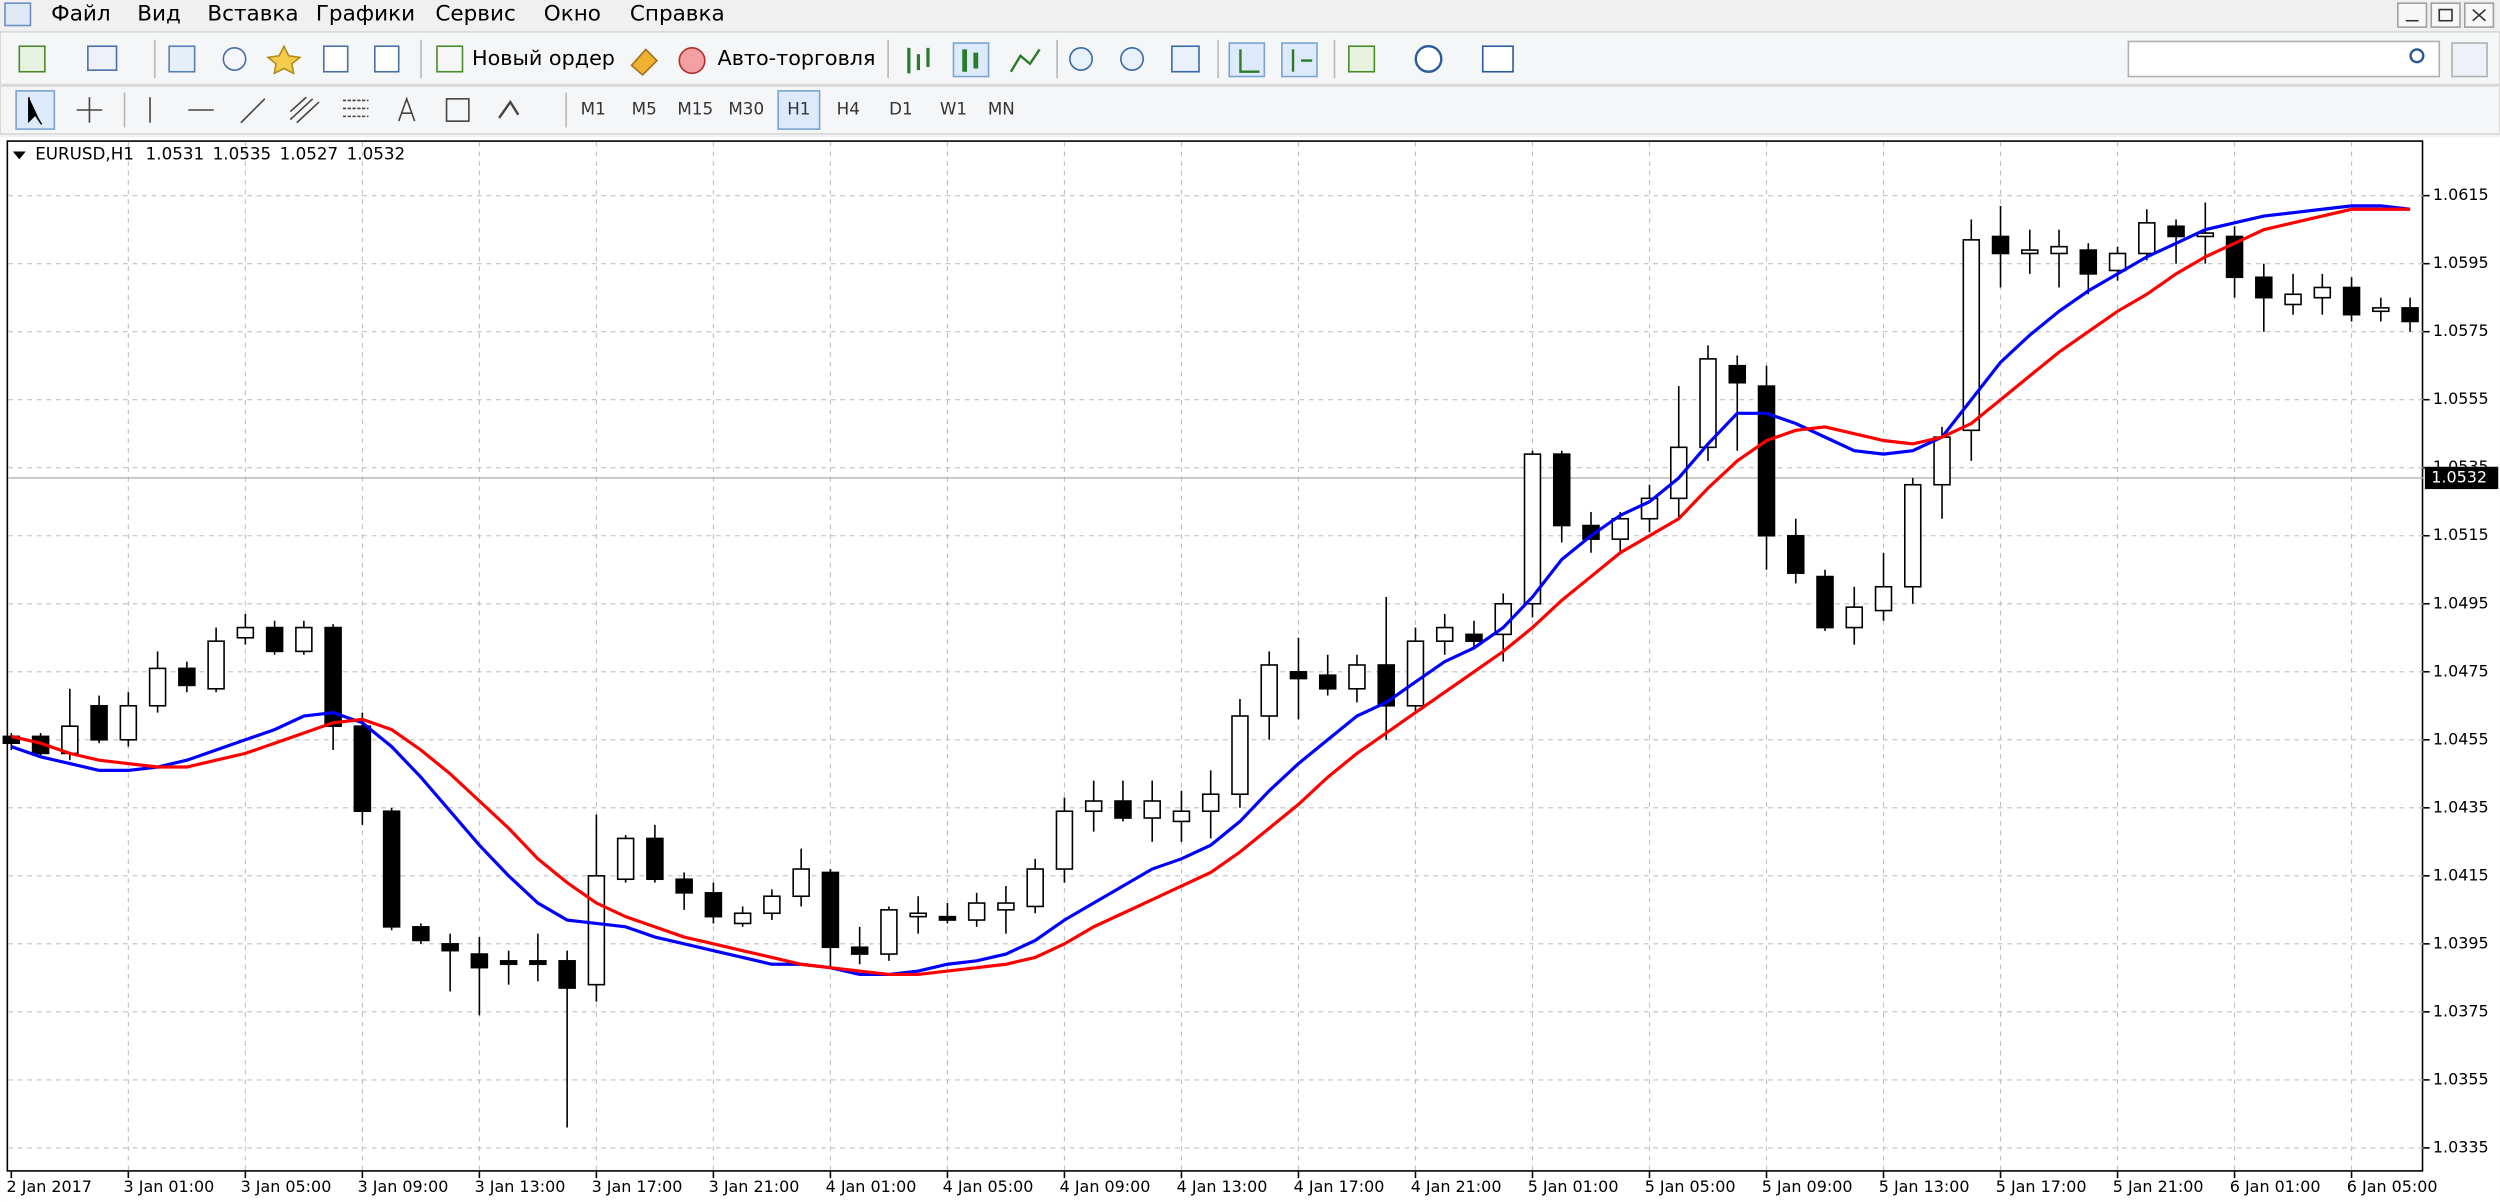 The width and height of the screenshot is (2500, 1202). Describe the element at coordinates (450, 59) in the screenshot. I see `new-order-icon` at that location.